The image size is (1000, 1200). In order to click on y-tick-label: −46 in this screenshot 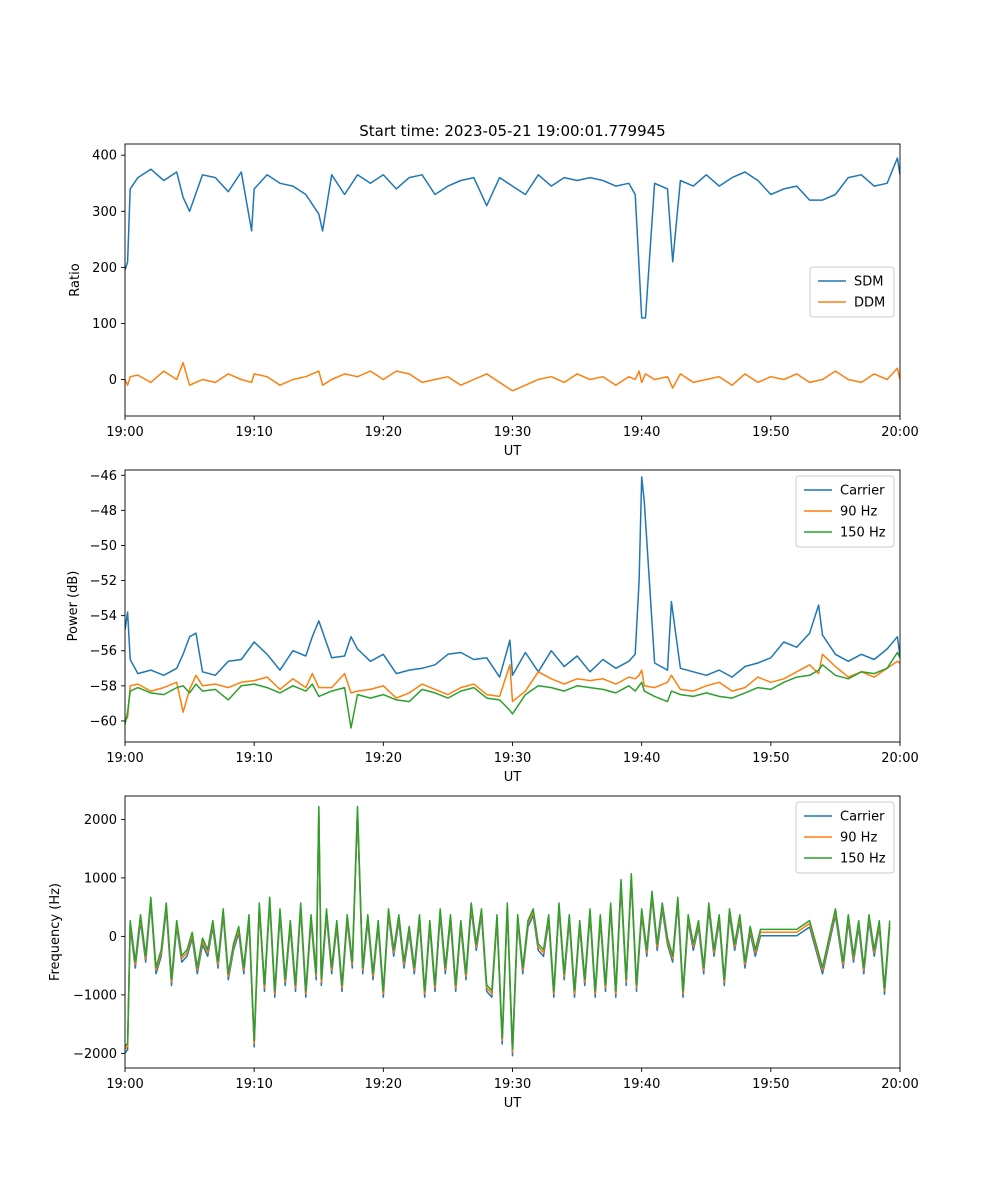, I will do `click(103, 476)`.